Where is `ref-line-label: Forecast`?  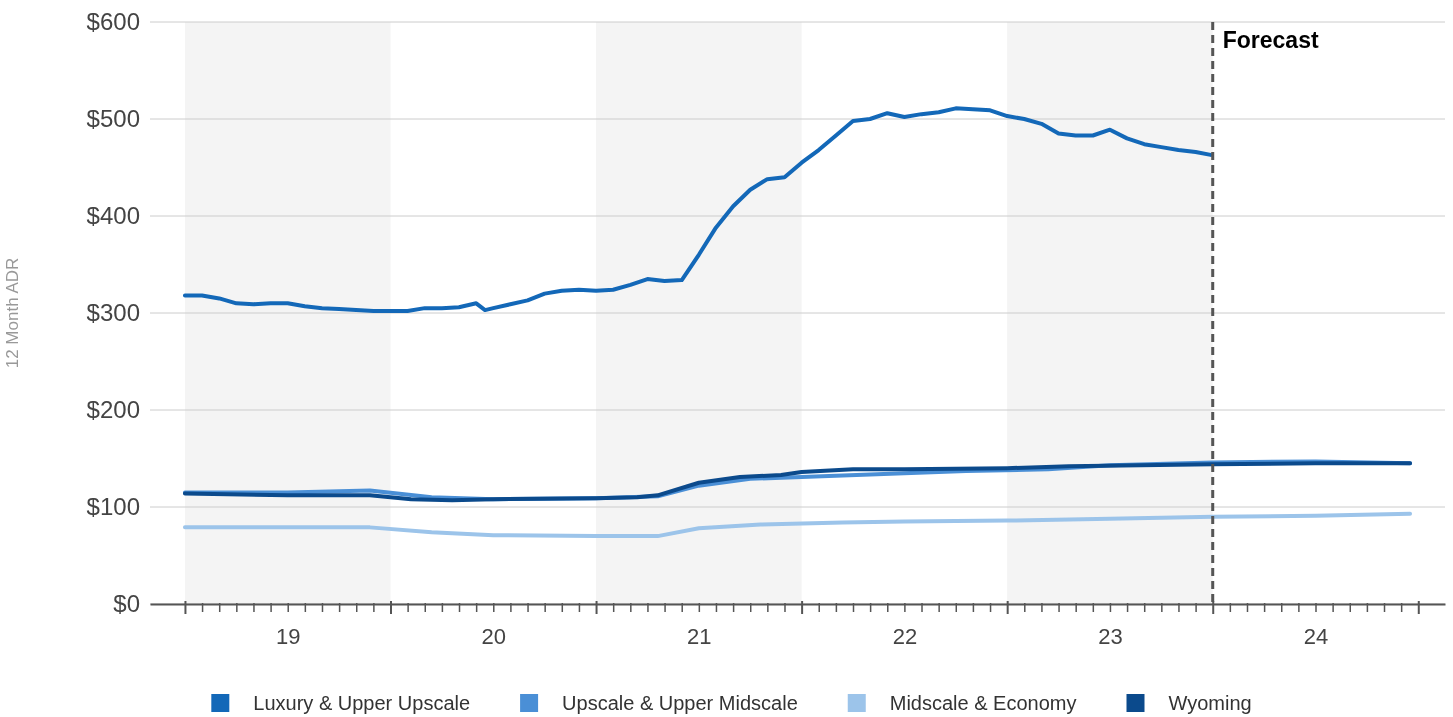 ref-line-label: Forecast is located at coordinates (1270, 40).